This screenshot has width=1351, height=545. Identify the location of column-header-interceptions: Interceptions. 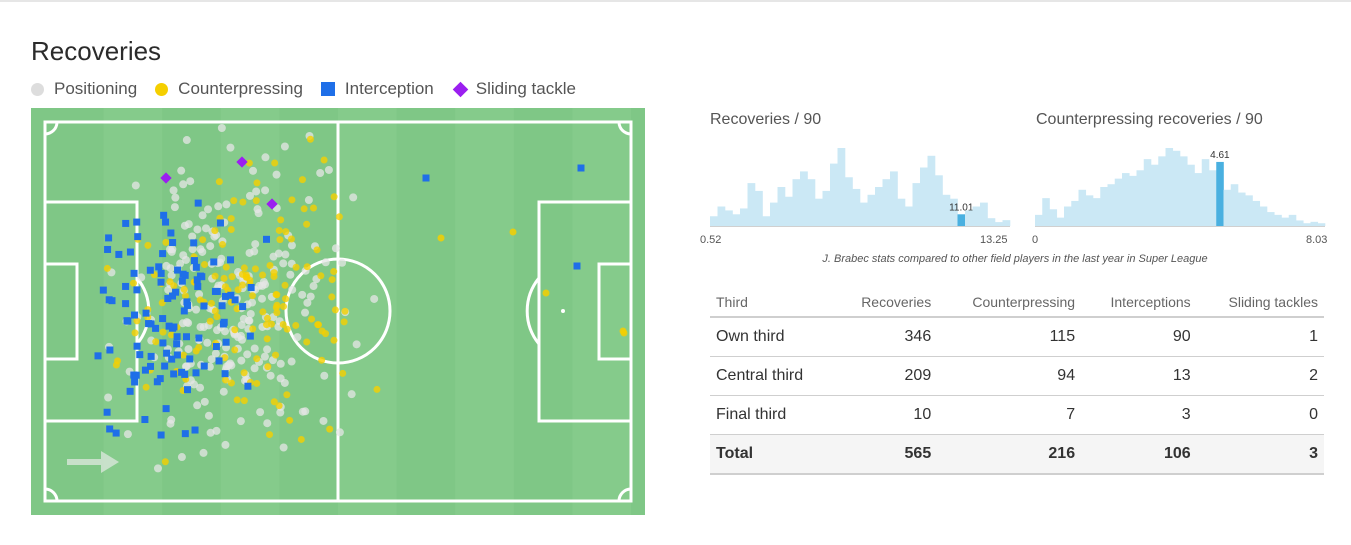
(1139, 303).